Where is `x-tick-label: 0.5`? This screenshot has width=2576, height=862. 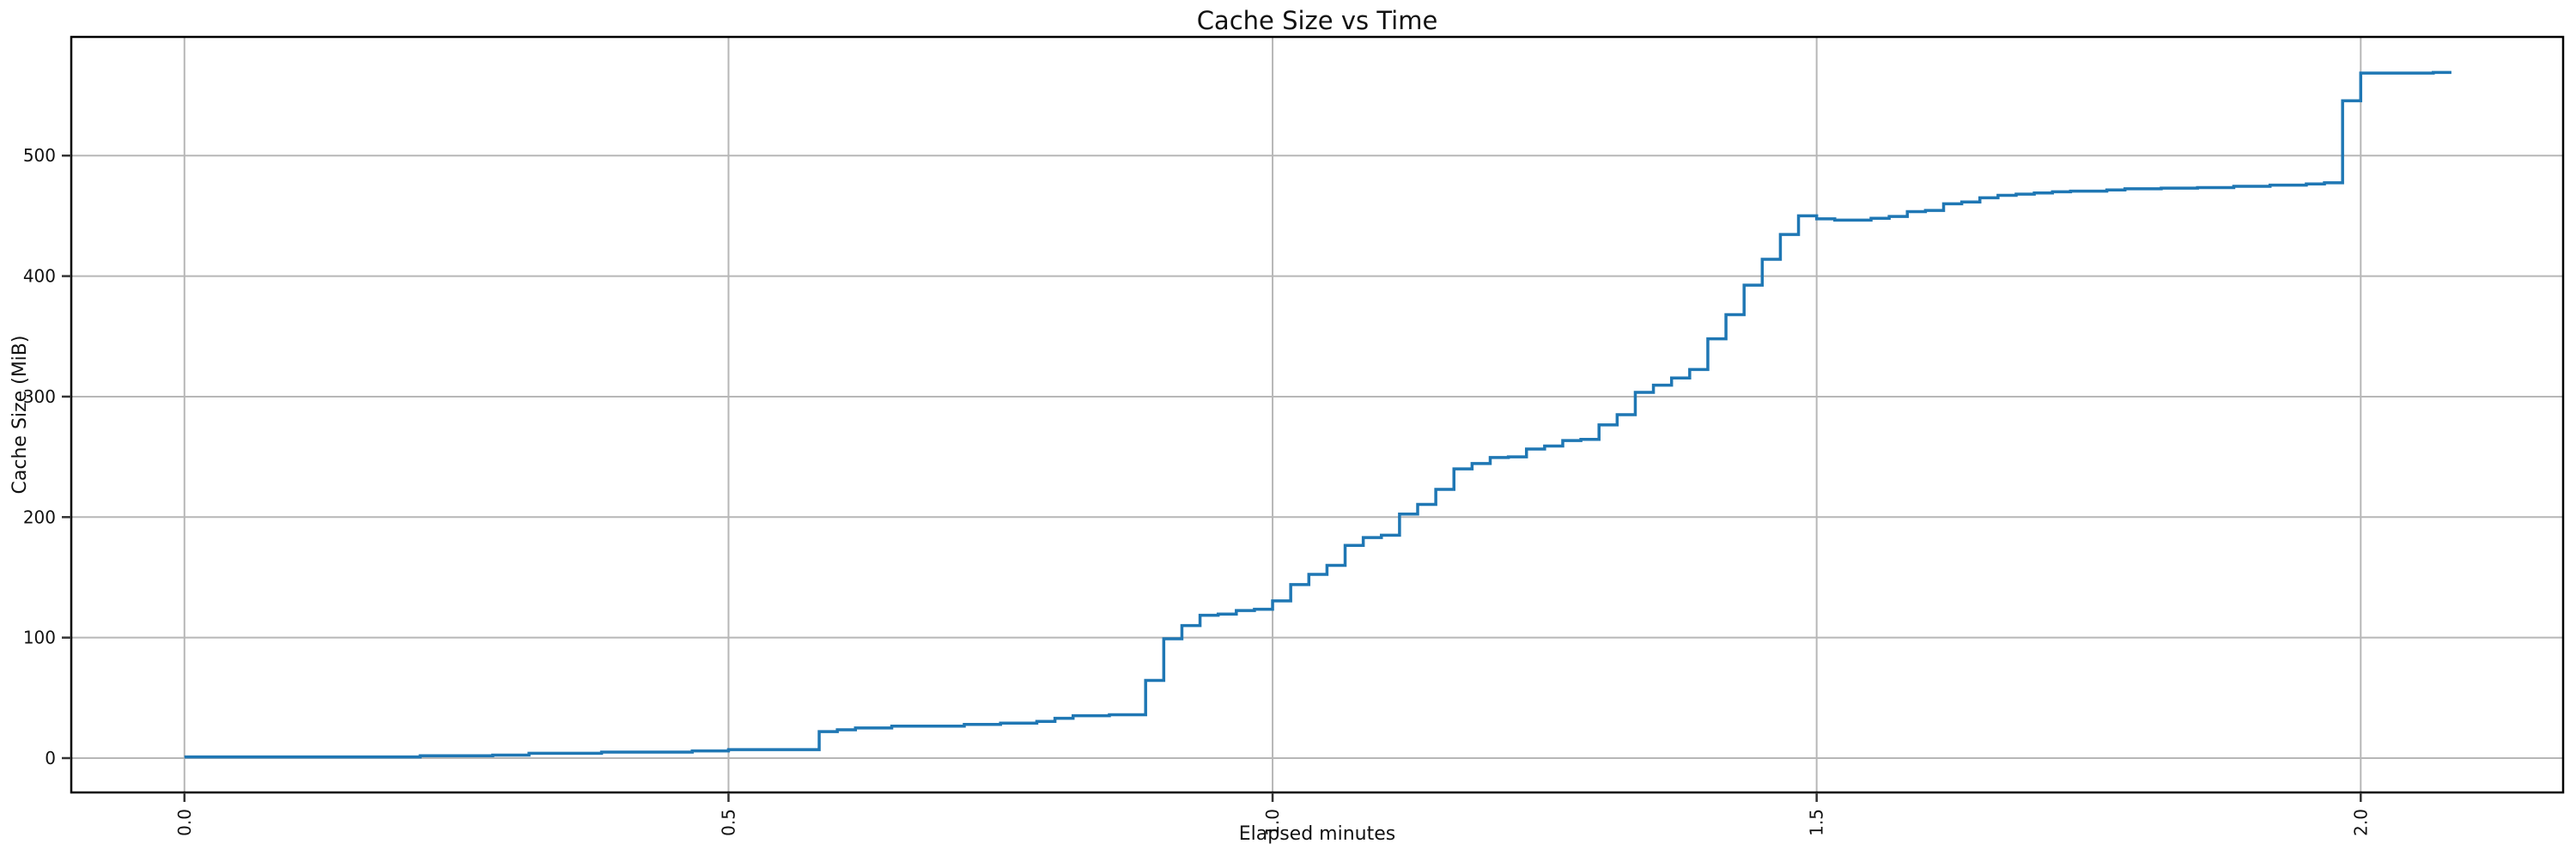 x-tick-label: 0.5 is located at coordinates (728, 822).